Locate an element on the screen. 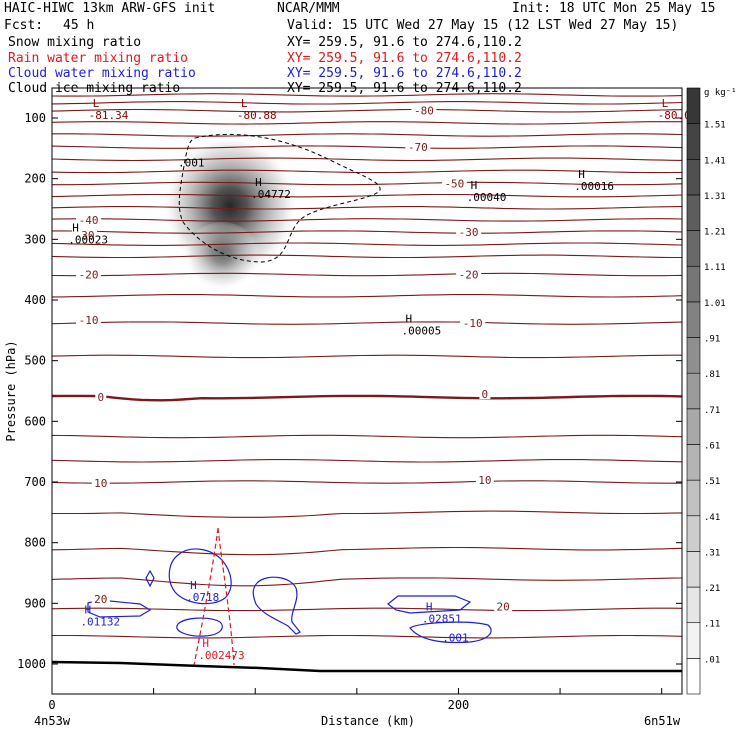  contour-label: -10 is located at coordinates (89, 320).